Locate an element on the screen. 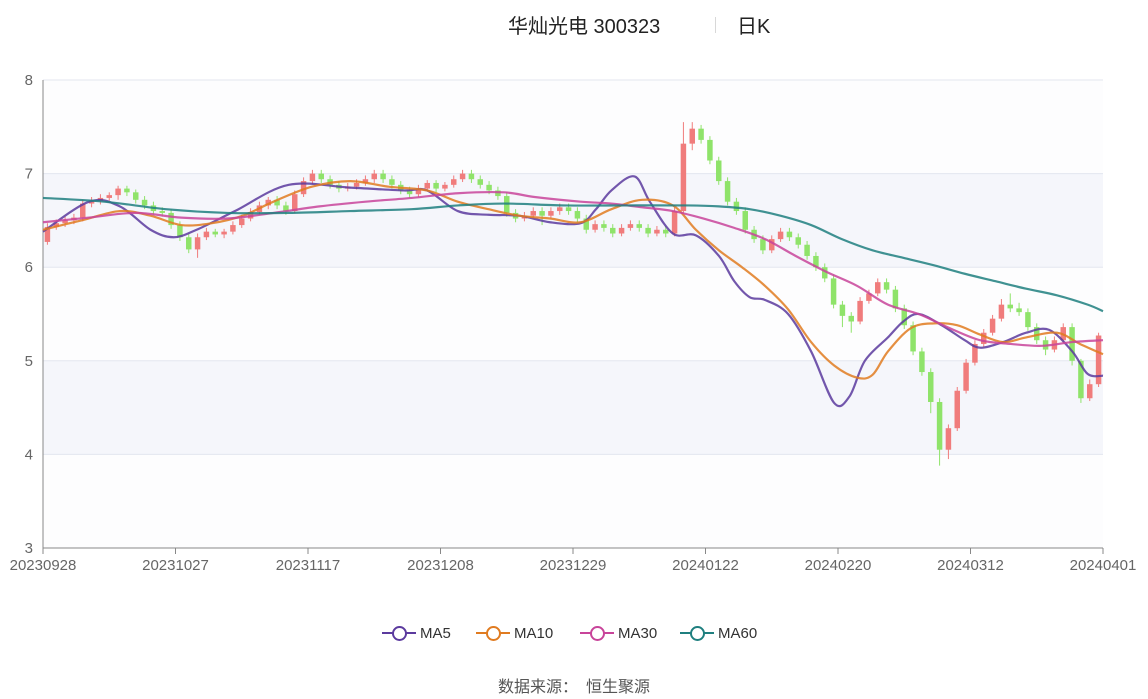 The image size is (1148, 699). legend: MA5 MA10 MA30 MA60 is located at coordinates (574, 633).